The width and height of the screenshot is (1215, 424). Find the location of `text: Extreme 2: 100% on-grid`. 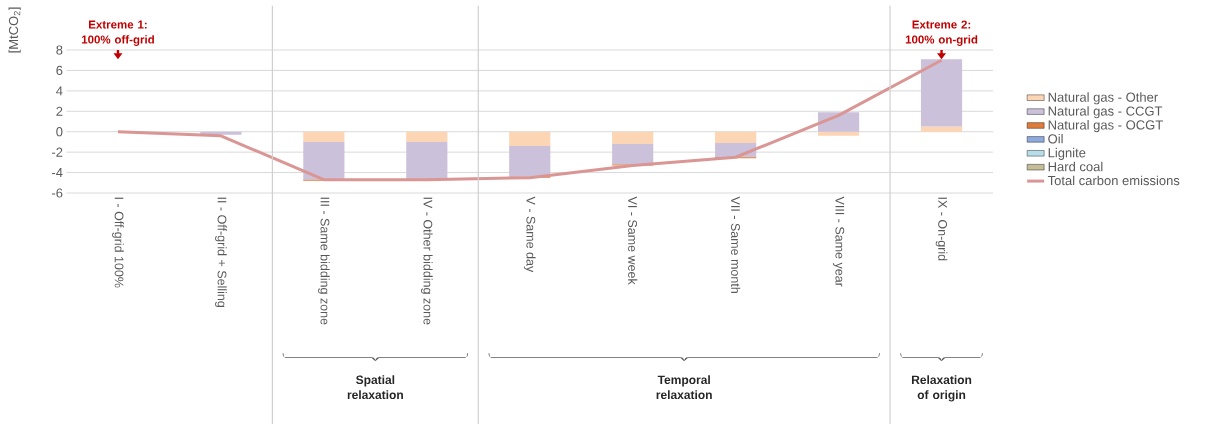

text: Extreme 2: 100% on-grid is located at coordinates (941, 33).